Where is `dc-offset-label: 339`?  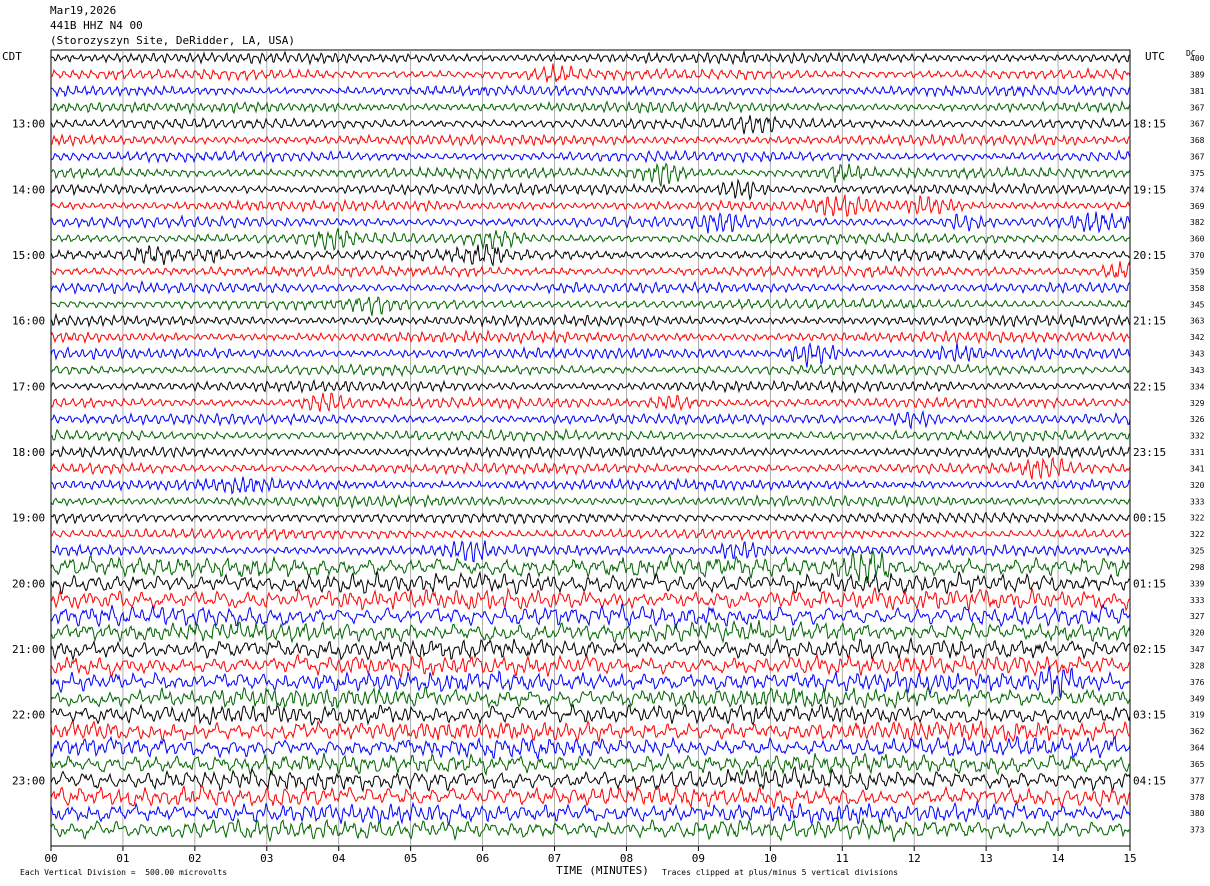 dc-offset-label: 339 is located at coordinates (1197, 583).